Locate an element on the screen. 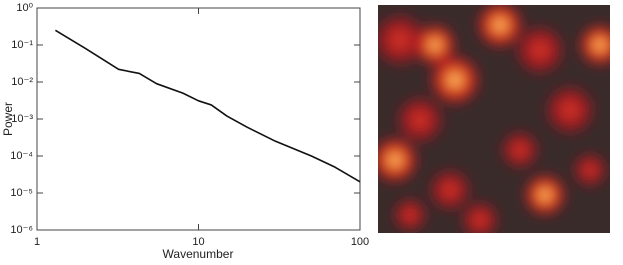  y-axis-title: Power is located at coordinates (8, 119).